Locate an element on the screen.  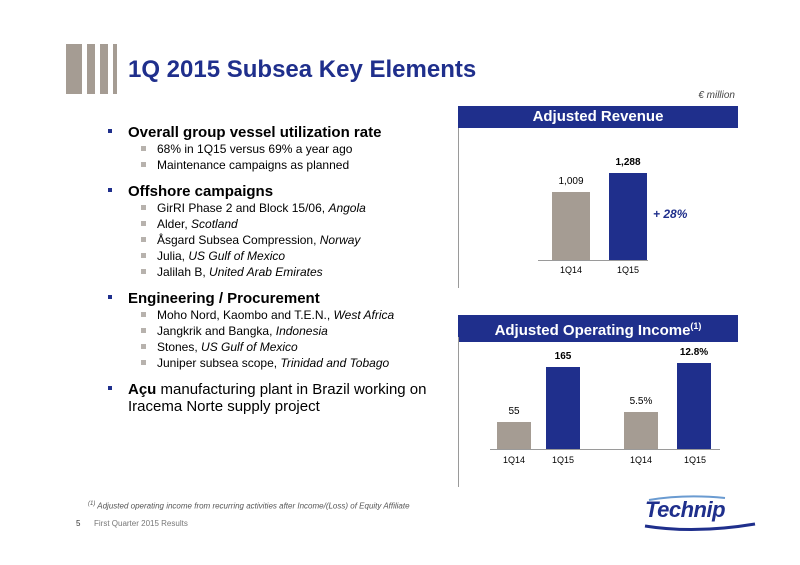
technip-logo: Technip is located at coordinates (690, 514).